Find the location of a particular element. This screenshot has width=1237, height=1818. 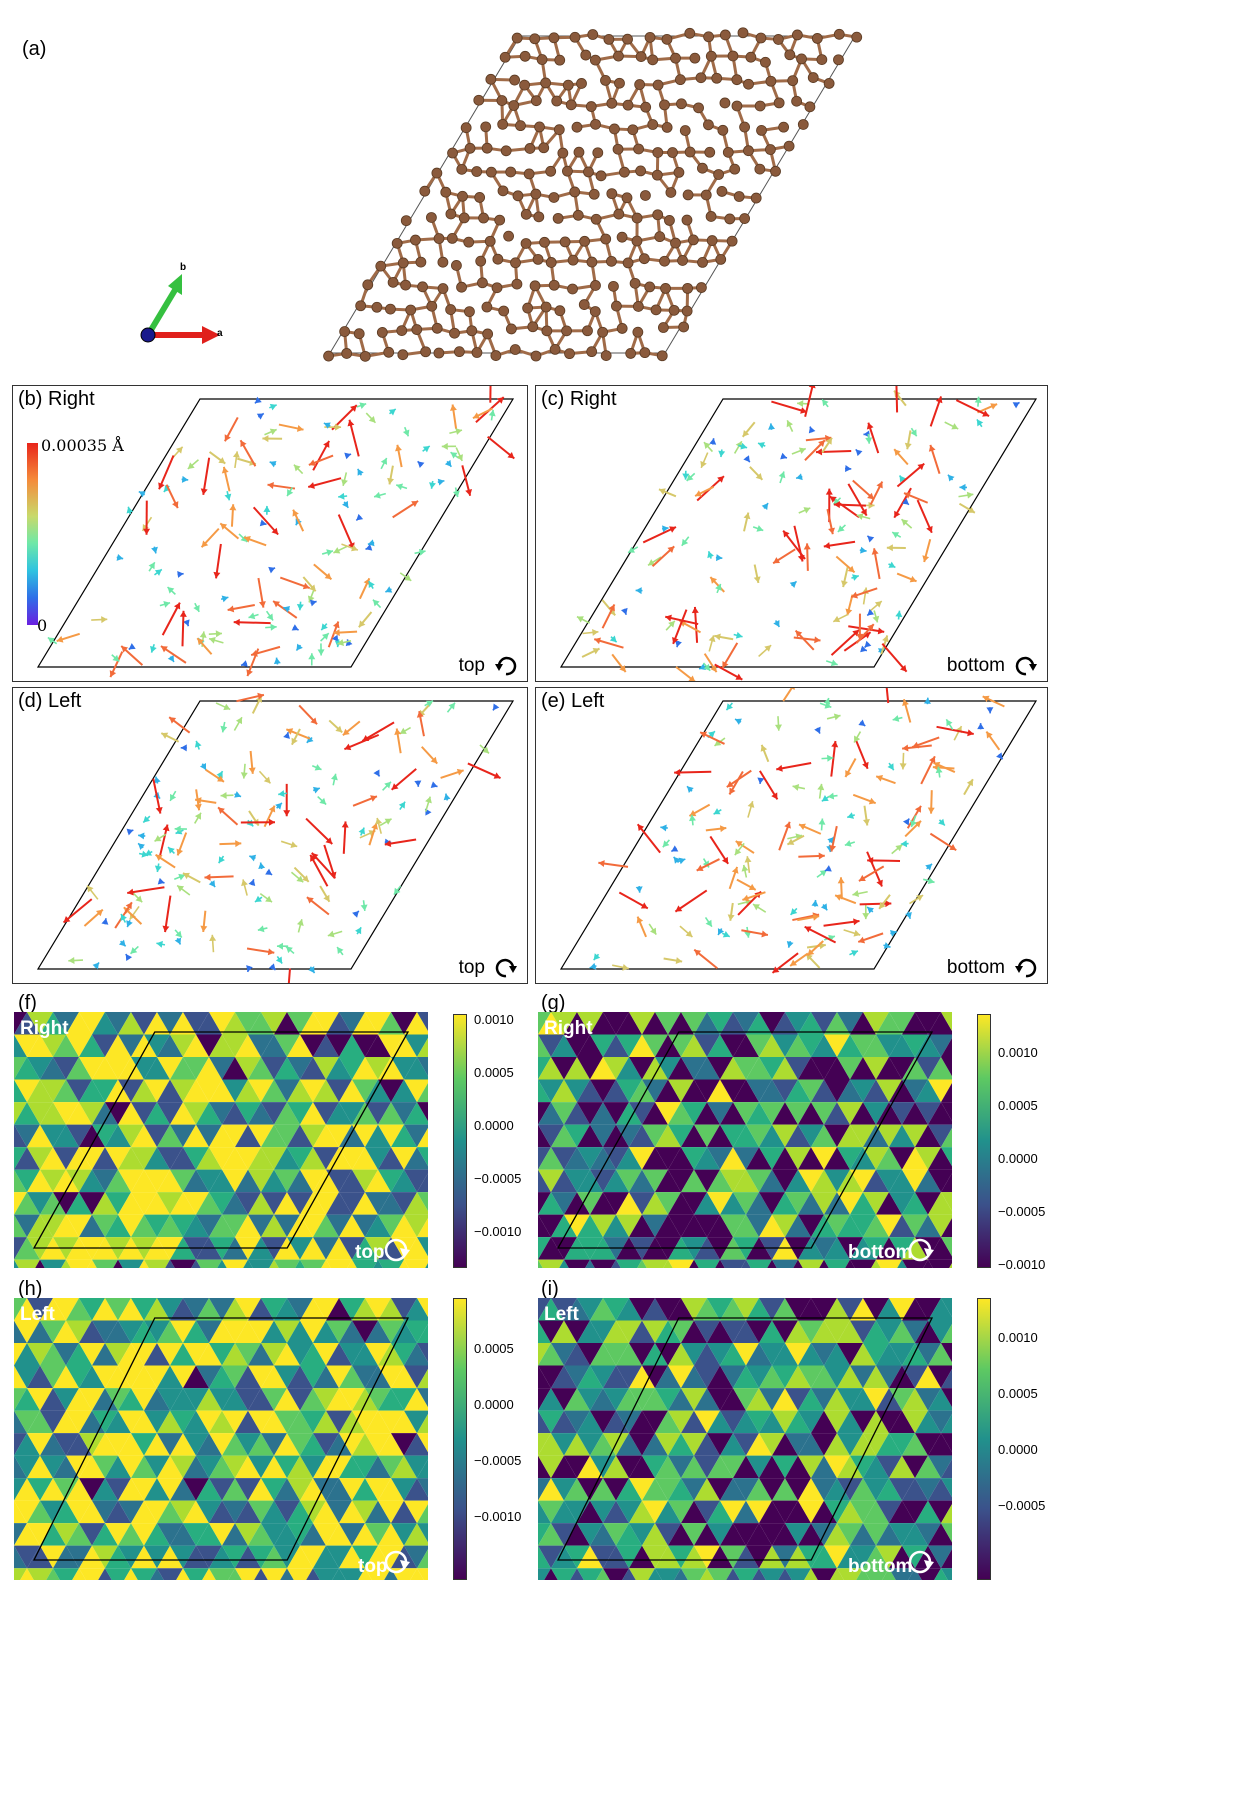

panel-g-side: Right is located at coordinates (568, 1028).